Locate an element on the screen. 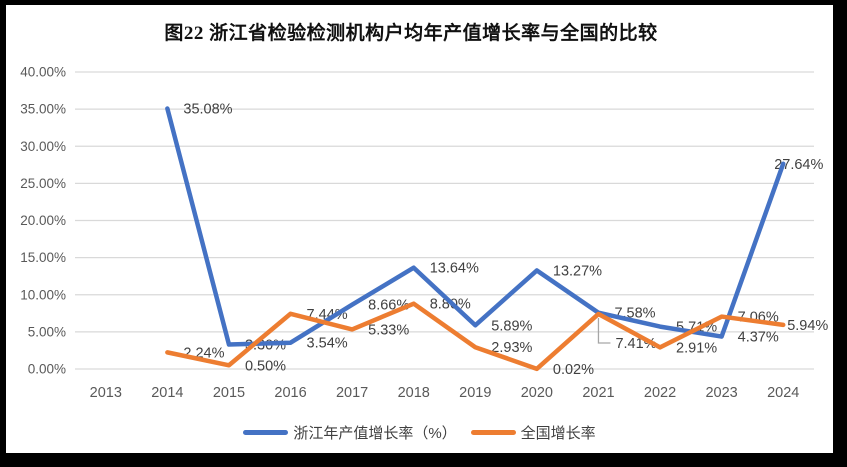  x-axis-tick: 2024 is located at coordinates (783, 393).